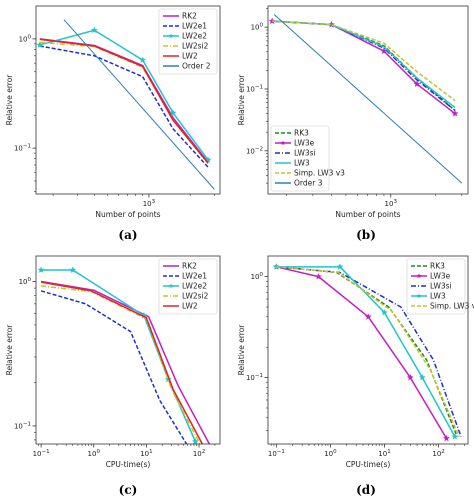 This screenshot has width=474, height=500. I want to click on panel-label: (a), so click(127, 235).